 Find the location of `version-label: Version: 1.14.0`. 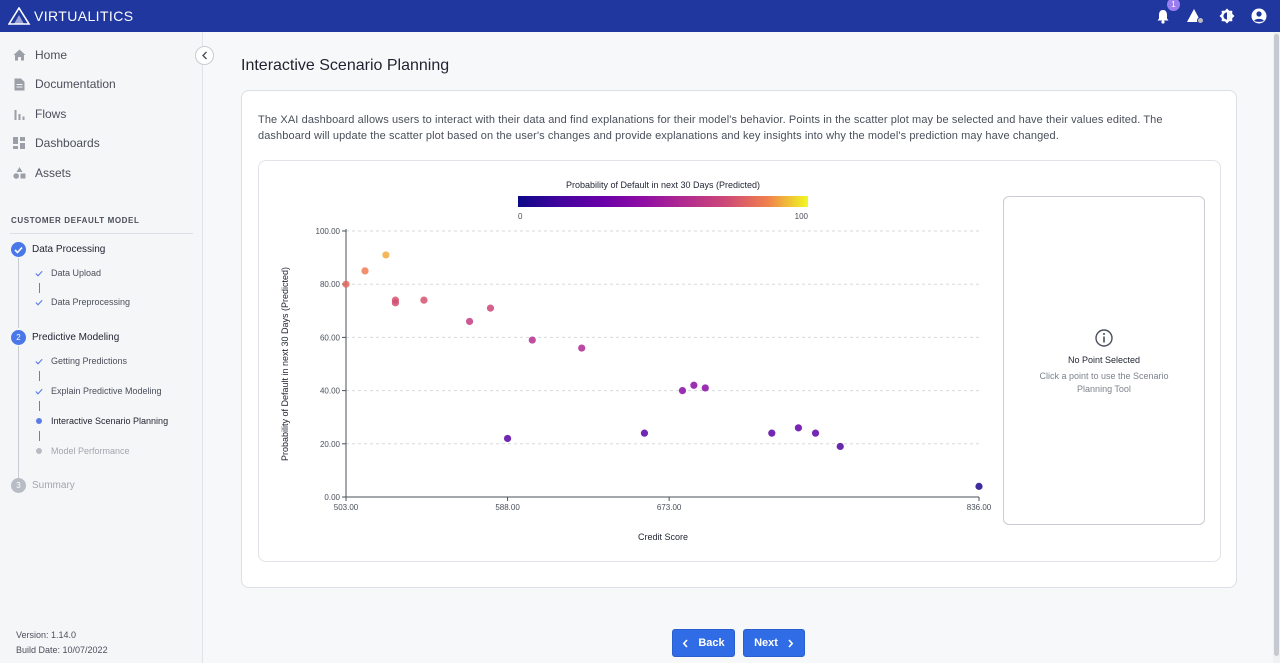

version-label: Version: 1.14.0 is located at coordinates (46, 635).